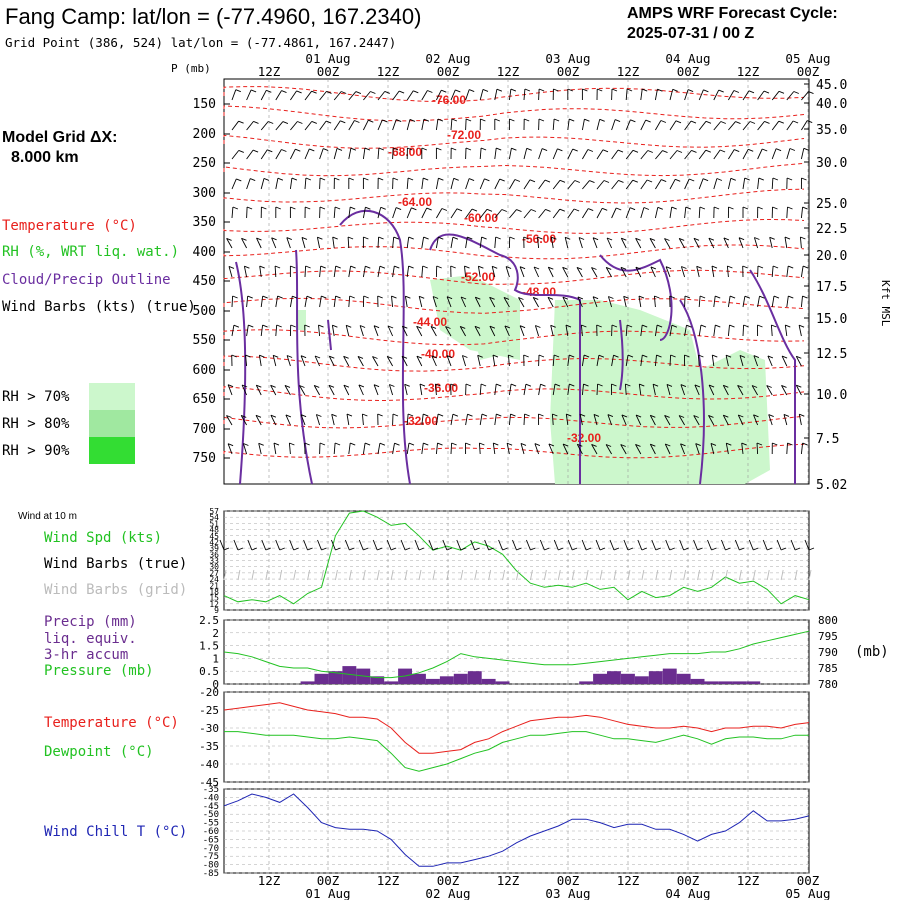 The height and width of the screenshot is (900, 900). I want to click on pressure-tick-label: 600, so click(204, 370).